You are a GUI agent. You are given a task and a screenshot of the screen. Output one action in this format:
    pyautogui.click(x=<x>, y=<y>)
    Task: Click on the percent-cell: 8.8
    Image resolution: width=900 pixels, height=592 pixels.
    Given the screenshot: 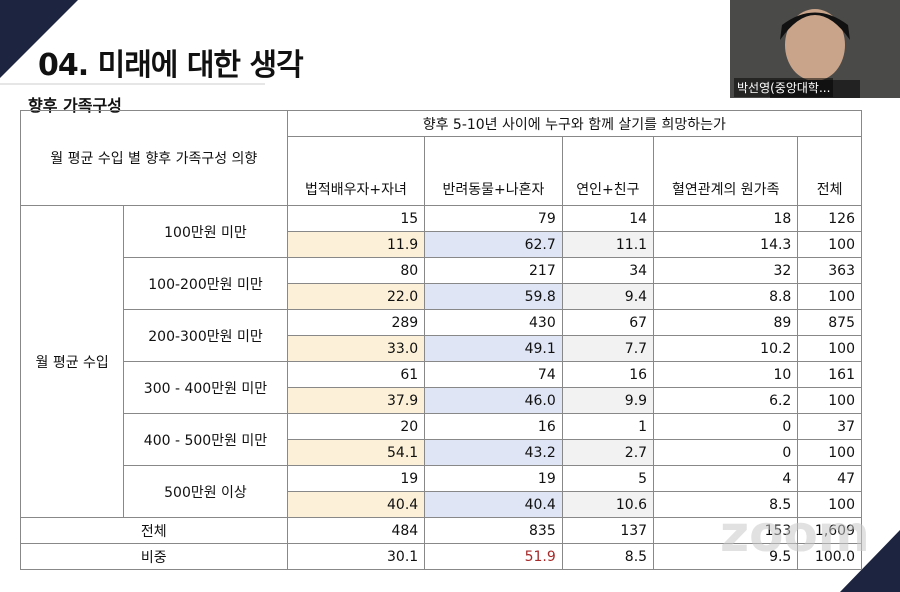 What is the action you would take?
    pyautogui.click(x=726, y=296)
    